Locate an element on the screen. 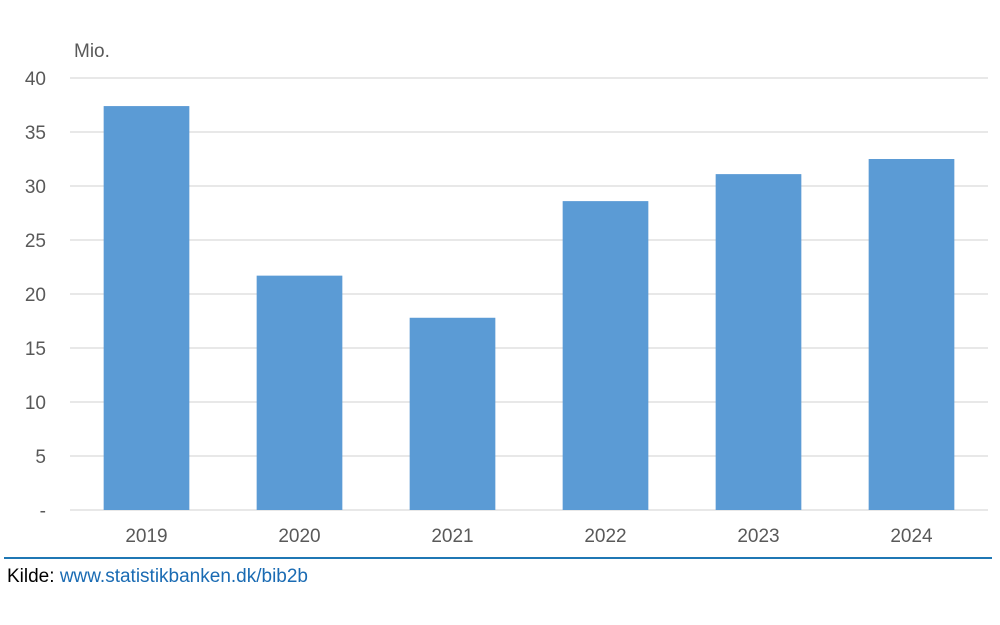  y-axis-ticks: - 5 10 15 20 25 30 35 40 is located at coordinates (35, 295).